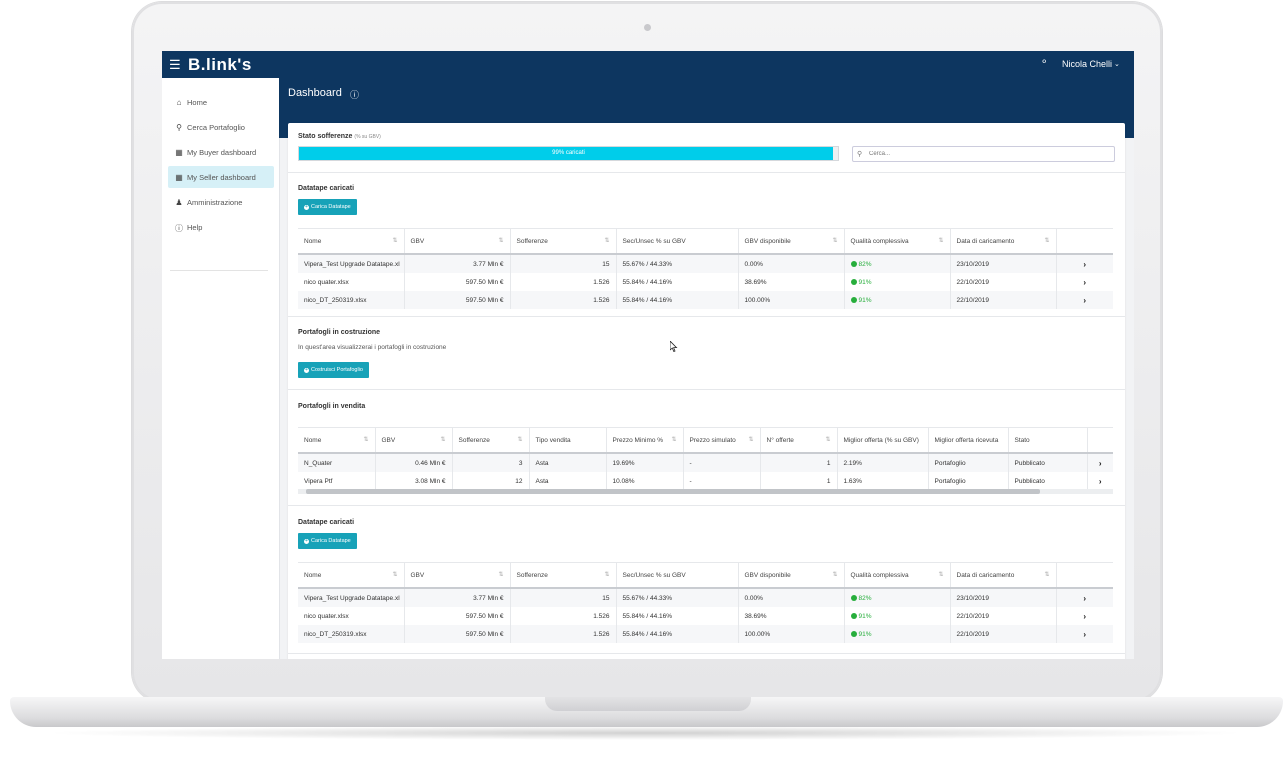 This screenshot has height=768, width=1285. I want to click on cell-qualita: 82%, so click(897, 597).